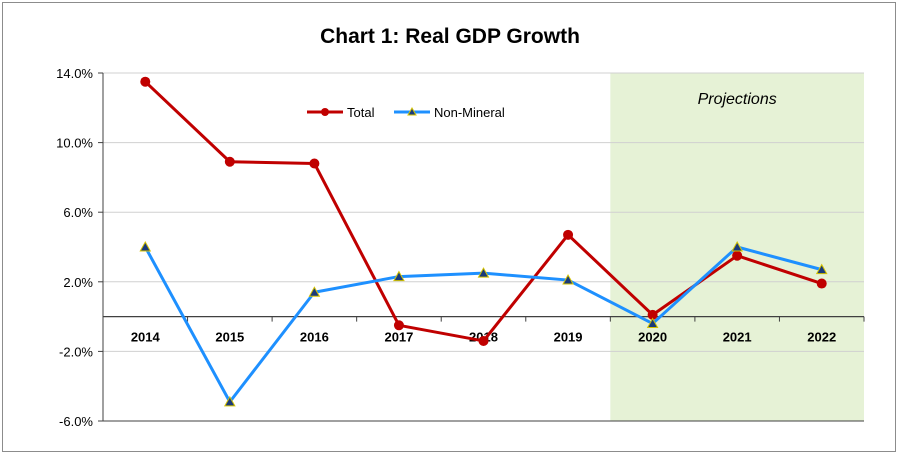  I want to click on projection-label: Projections, so click(737, 99).